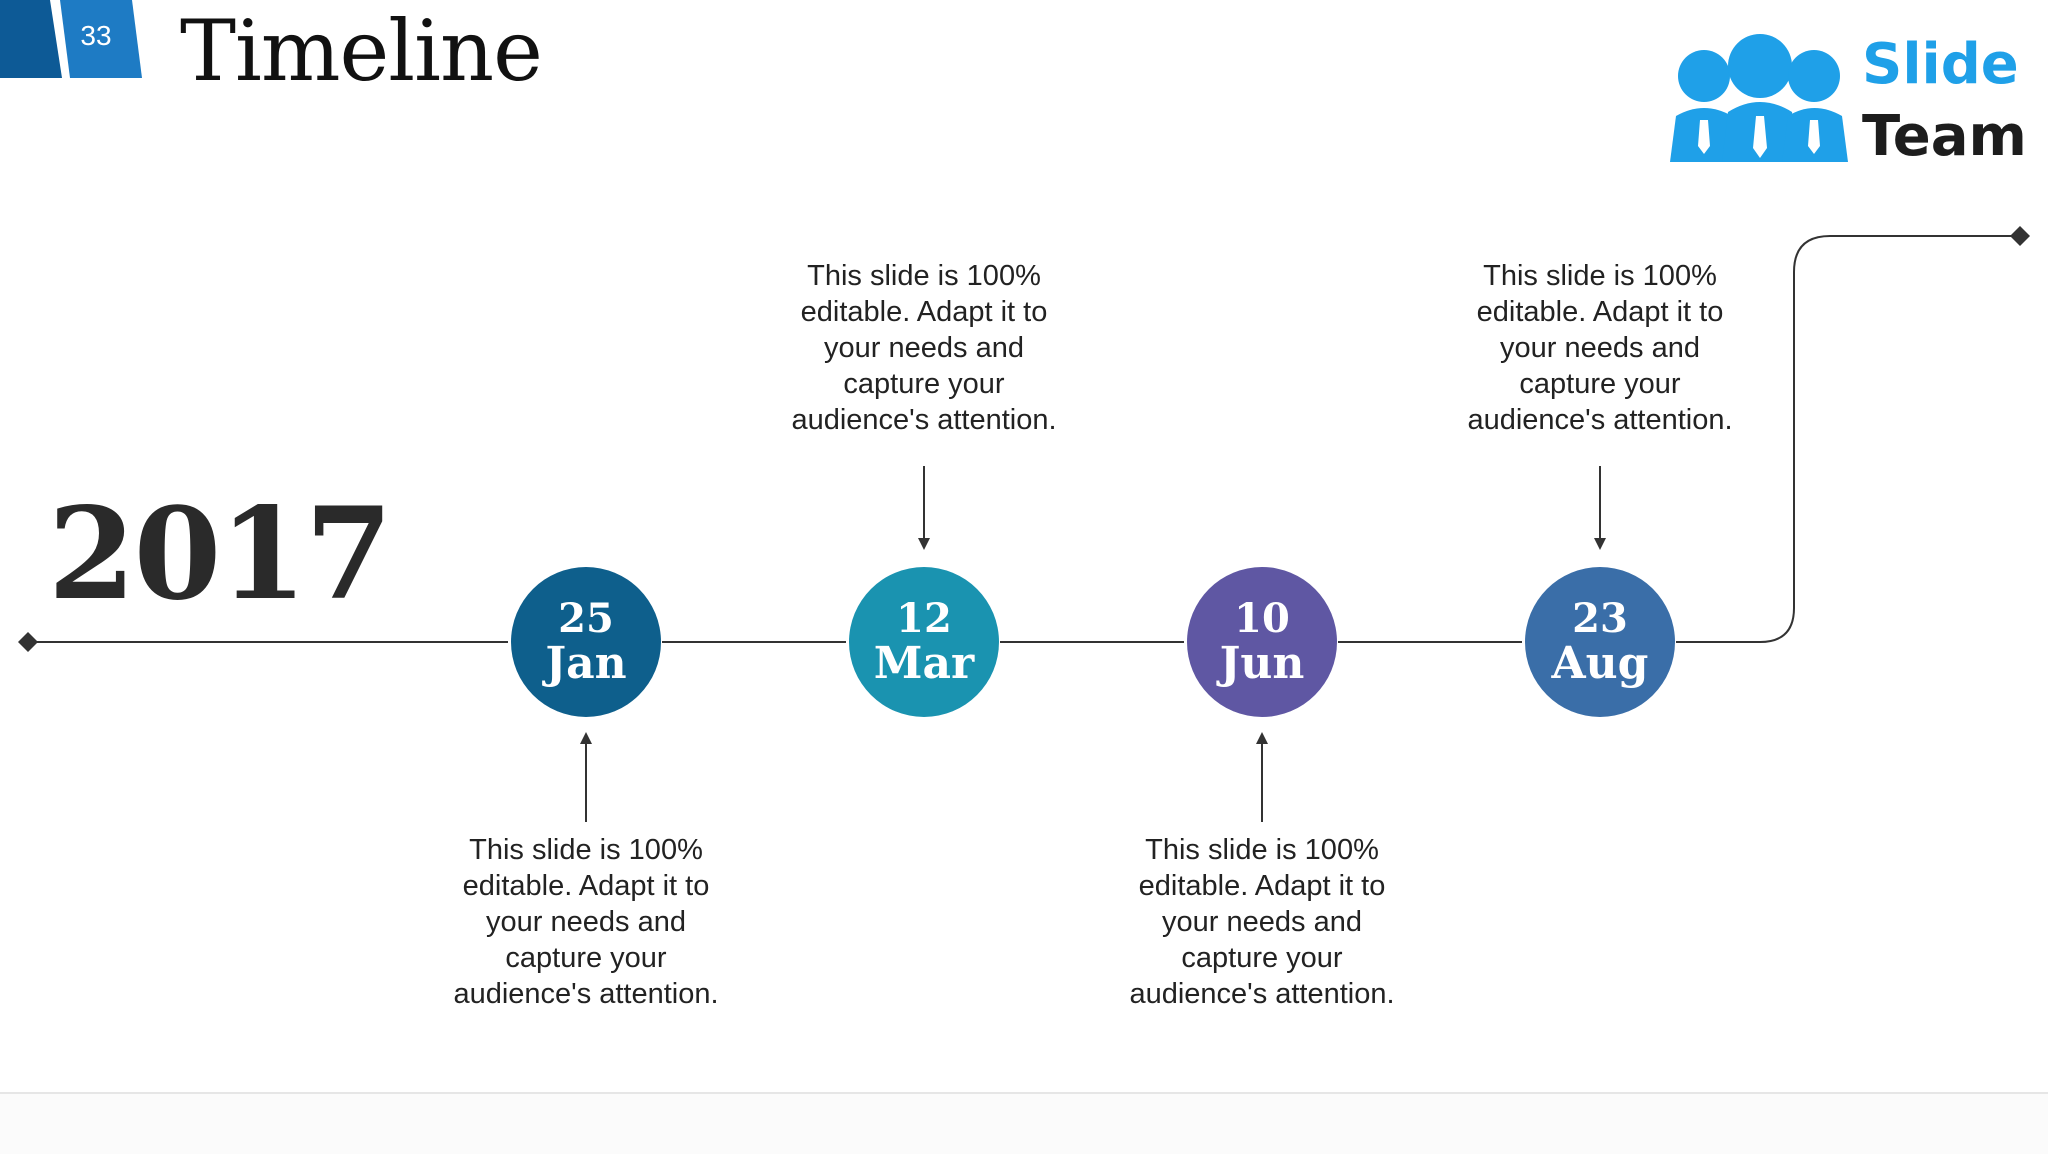 The image size is (2048, 1154). I want to click on milestone-month: Aug, so click(1600, 663).